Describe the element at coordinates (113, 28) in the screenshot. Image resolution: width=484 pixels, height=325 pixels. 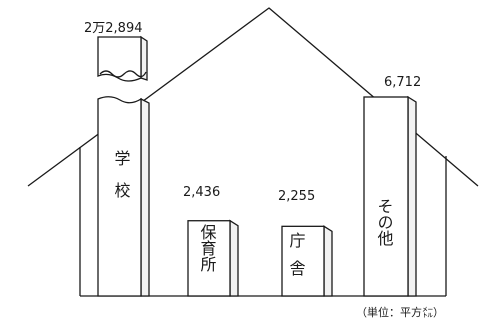
I see `value-label-school: 2万2,894` at that location.